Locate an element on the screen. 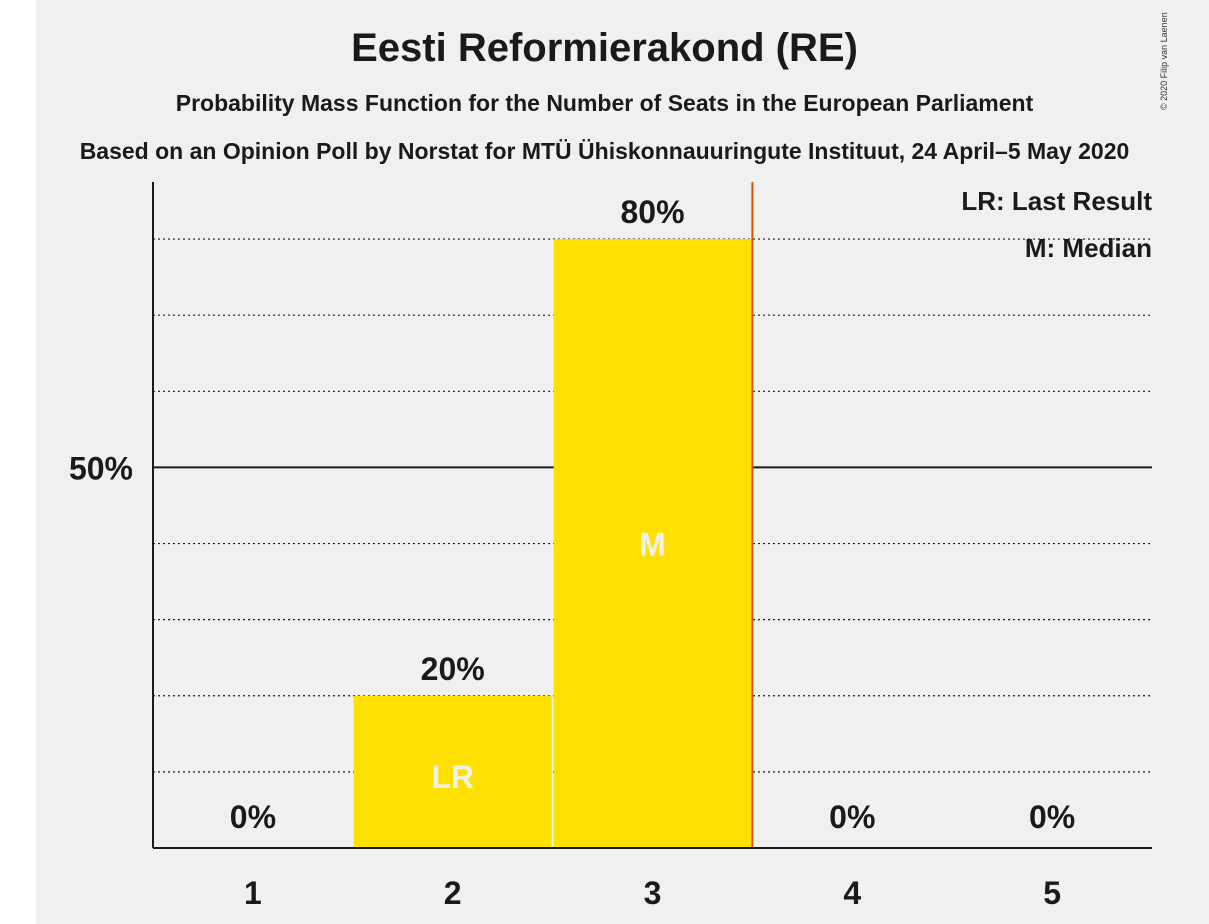 This screenshot has width=1209, height=924. bar-value-label: 80% is located at coordinates (652, 212).